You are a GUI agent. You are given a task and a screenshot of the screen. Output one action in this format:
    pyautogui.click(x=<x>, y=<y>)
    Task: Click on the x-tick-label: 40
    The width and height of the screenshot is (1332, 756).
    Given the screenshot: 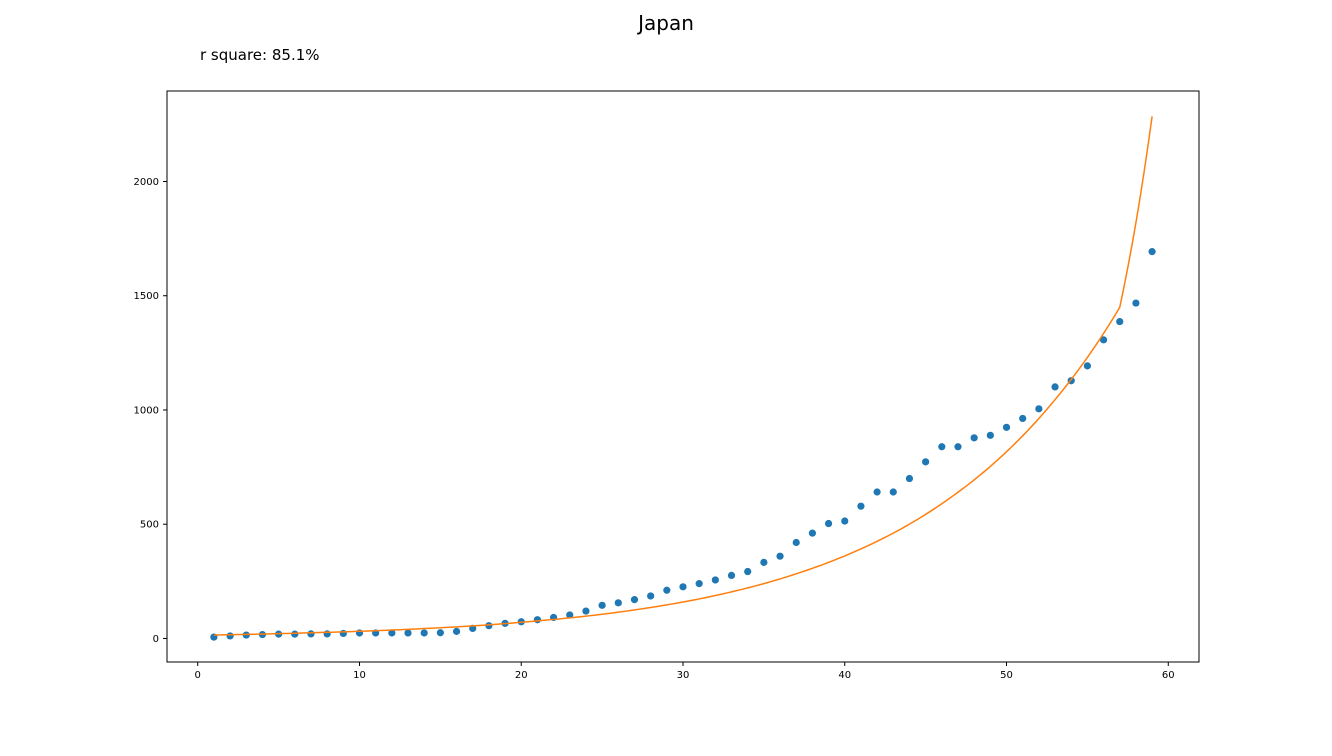 What is the action you would take?
    pyautogui.click(x=844, y=675)
    